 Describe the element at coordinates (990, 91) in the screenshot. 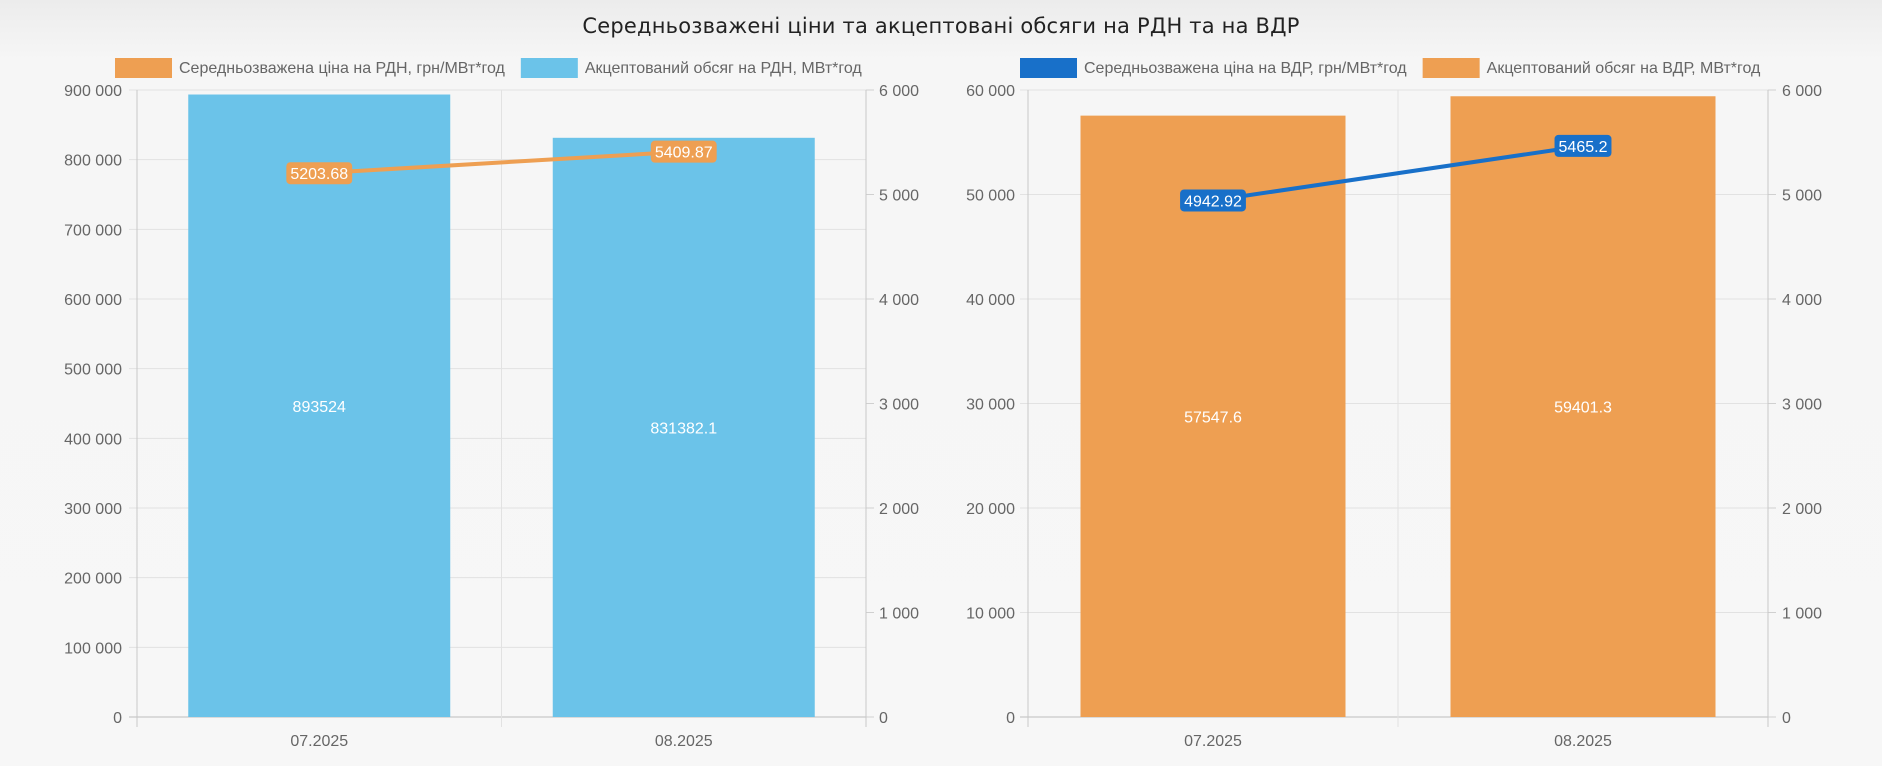

I see `left-axis-tick-label: 60 000` at that location.